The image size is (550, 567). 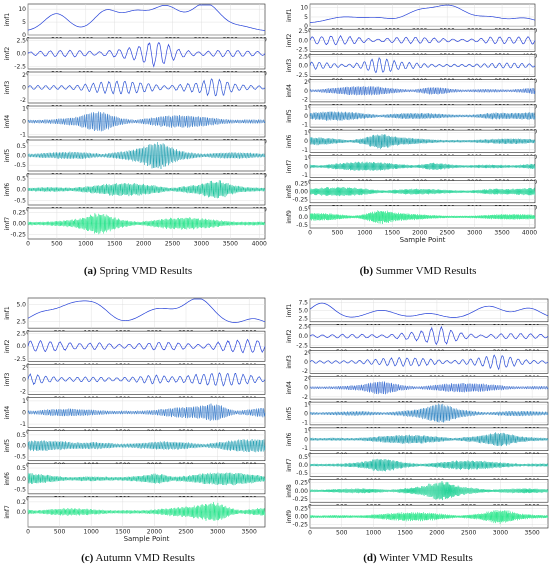 What do you see at coordinates (21, 502) in the screenshot?
I see `ytick-label: 0.2` at bounding box center [21, 502].